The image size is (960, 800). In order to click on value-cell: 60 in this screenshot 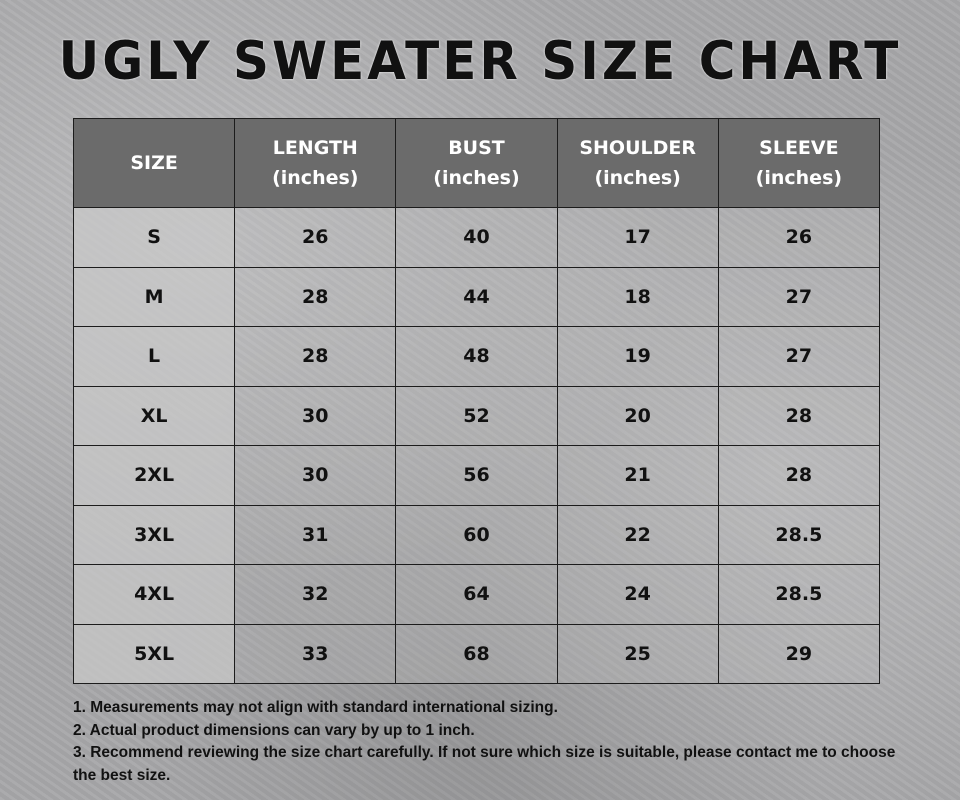, I will do `click(476, 534)`.